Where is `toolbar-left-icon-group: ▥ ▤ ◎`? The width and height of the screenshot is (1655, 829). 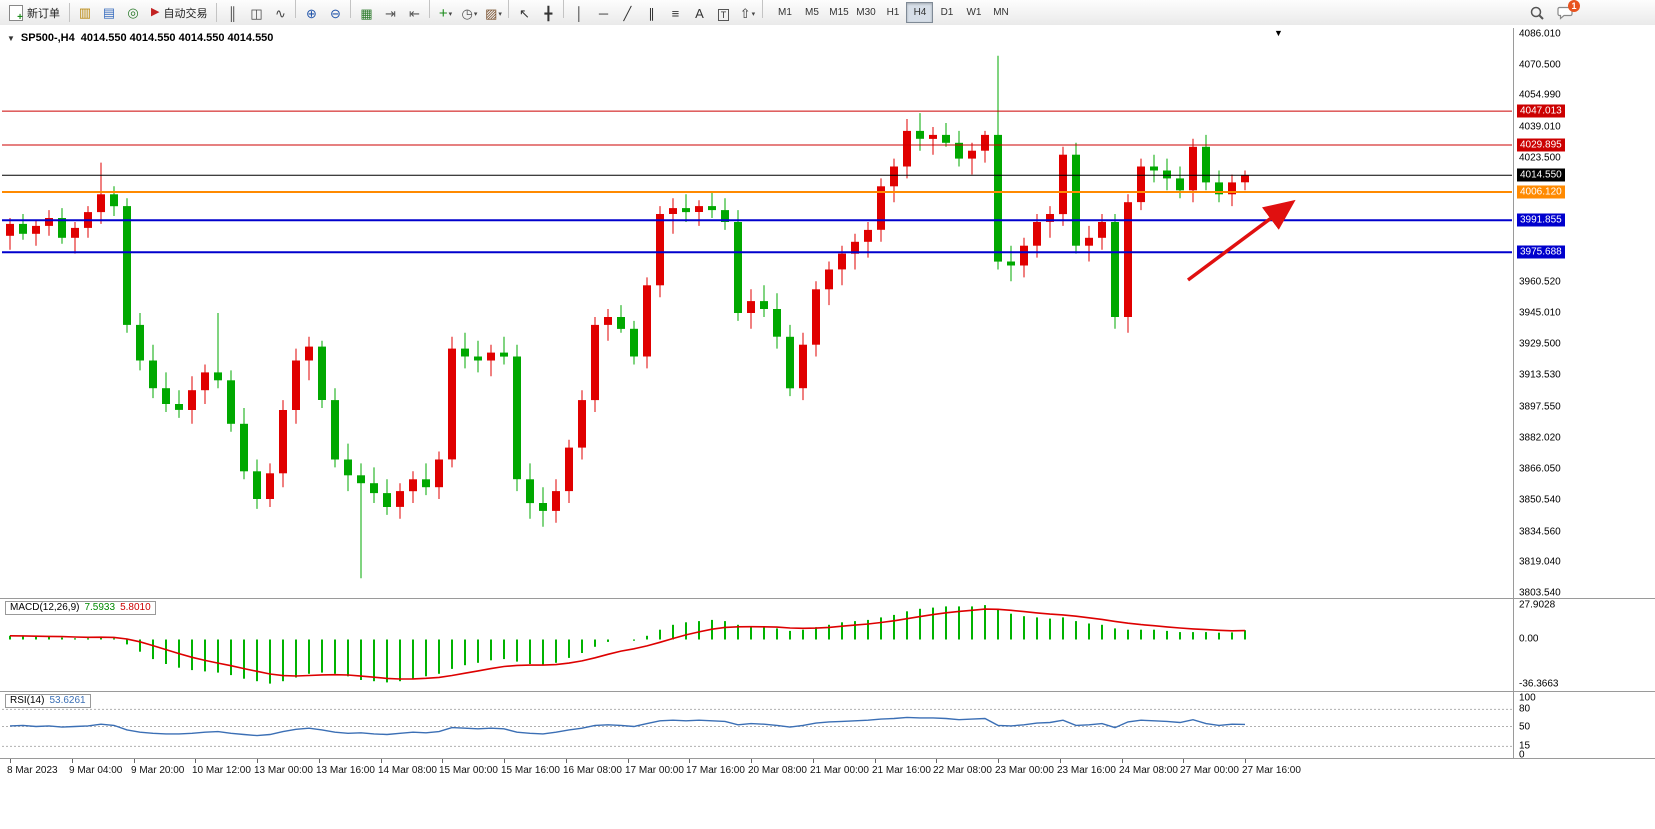
toolbar-left-icon-group: ▥ ▤ ◎ is located at coordinates (109, 12).